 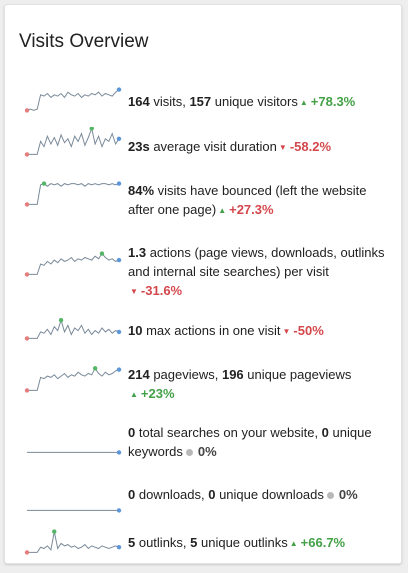 I want to click on metric-text-pageviews: 214 pageviews, 196 unique pageviews ▲ +23%, so click(x=259, y=384).